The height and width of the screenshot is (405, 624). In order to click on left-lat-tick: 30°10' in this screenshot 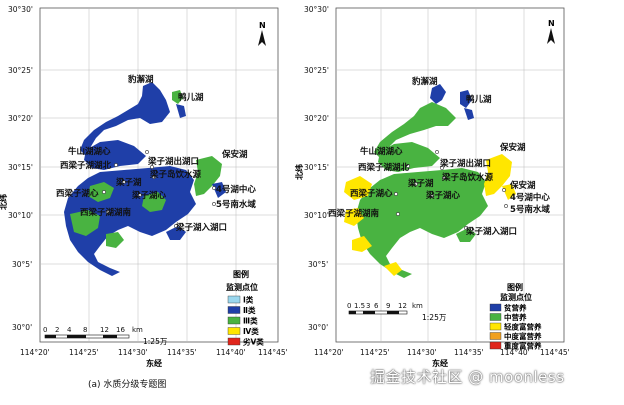, I will do `click(20, 215)`.